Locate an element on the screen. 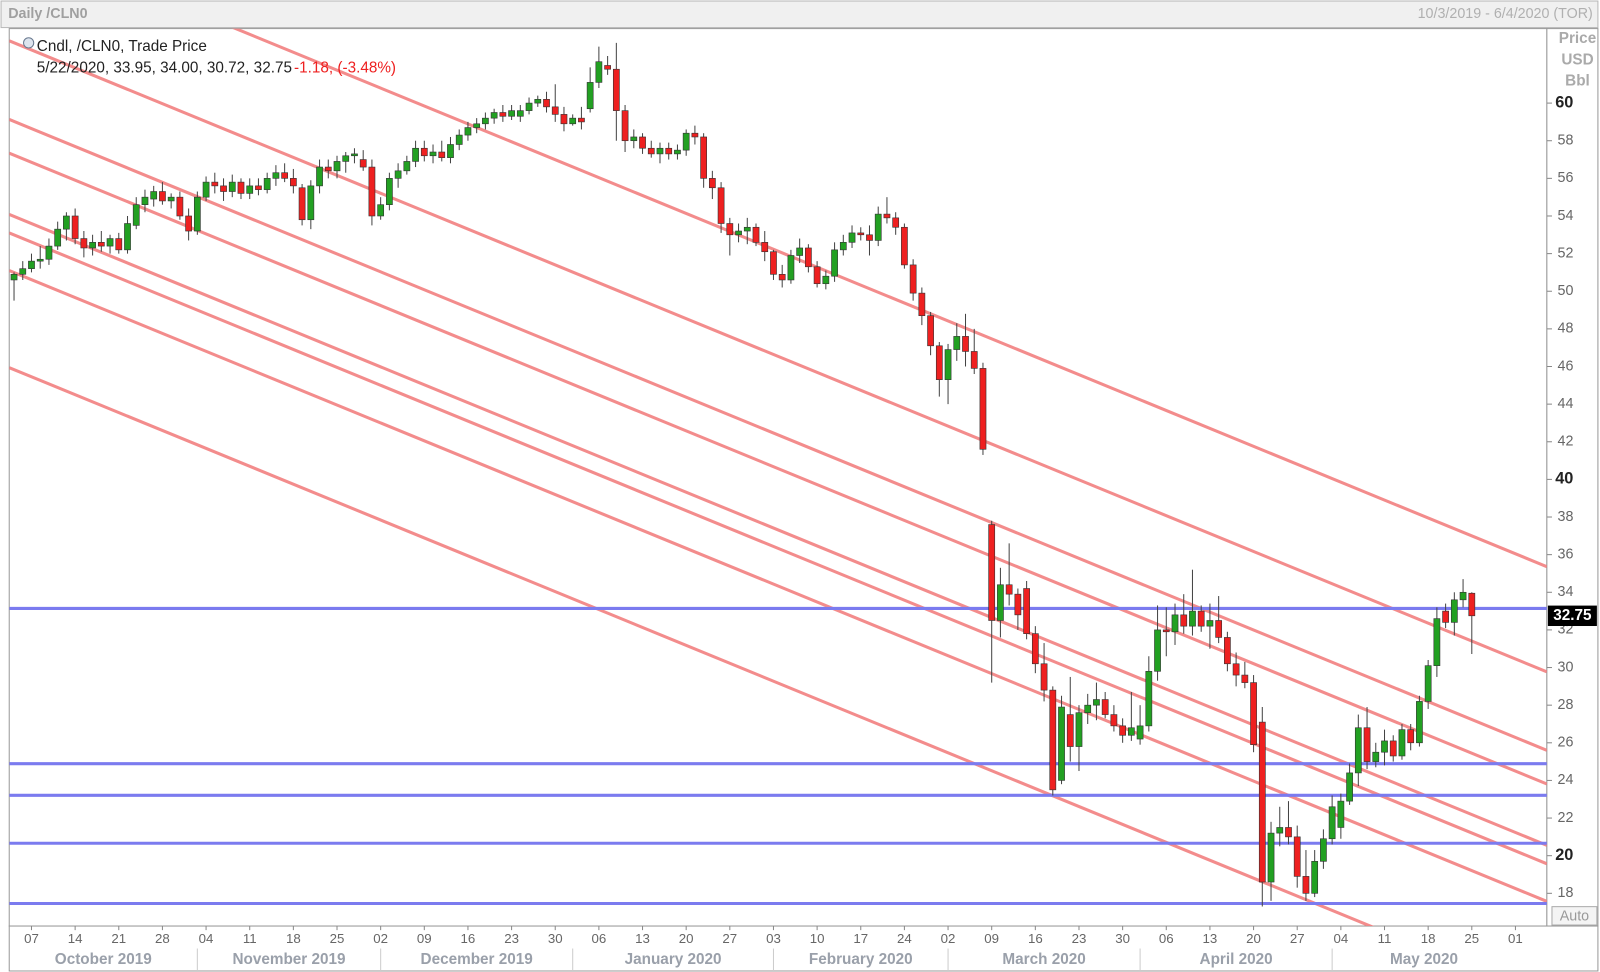 The height and width of the screenshot is (972, 1600). y-axis-label: USD is located at coordinates (1577, 59).